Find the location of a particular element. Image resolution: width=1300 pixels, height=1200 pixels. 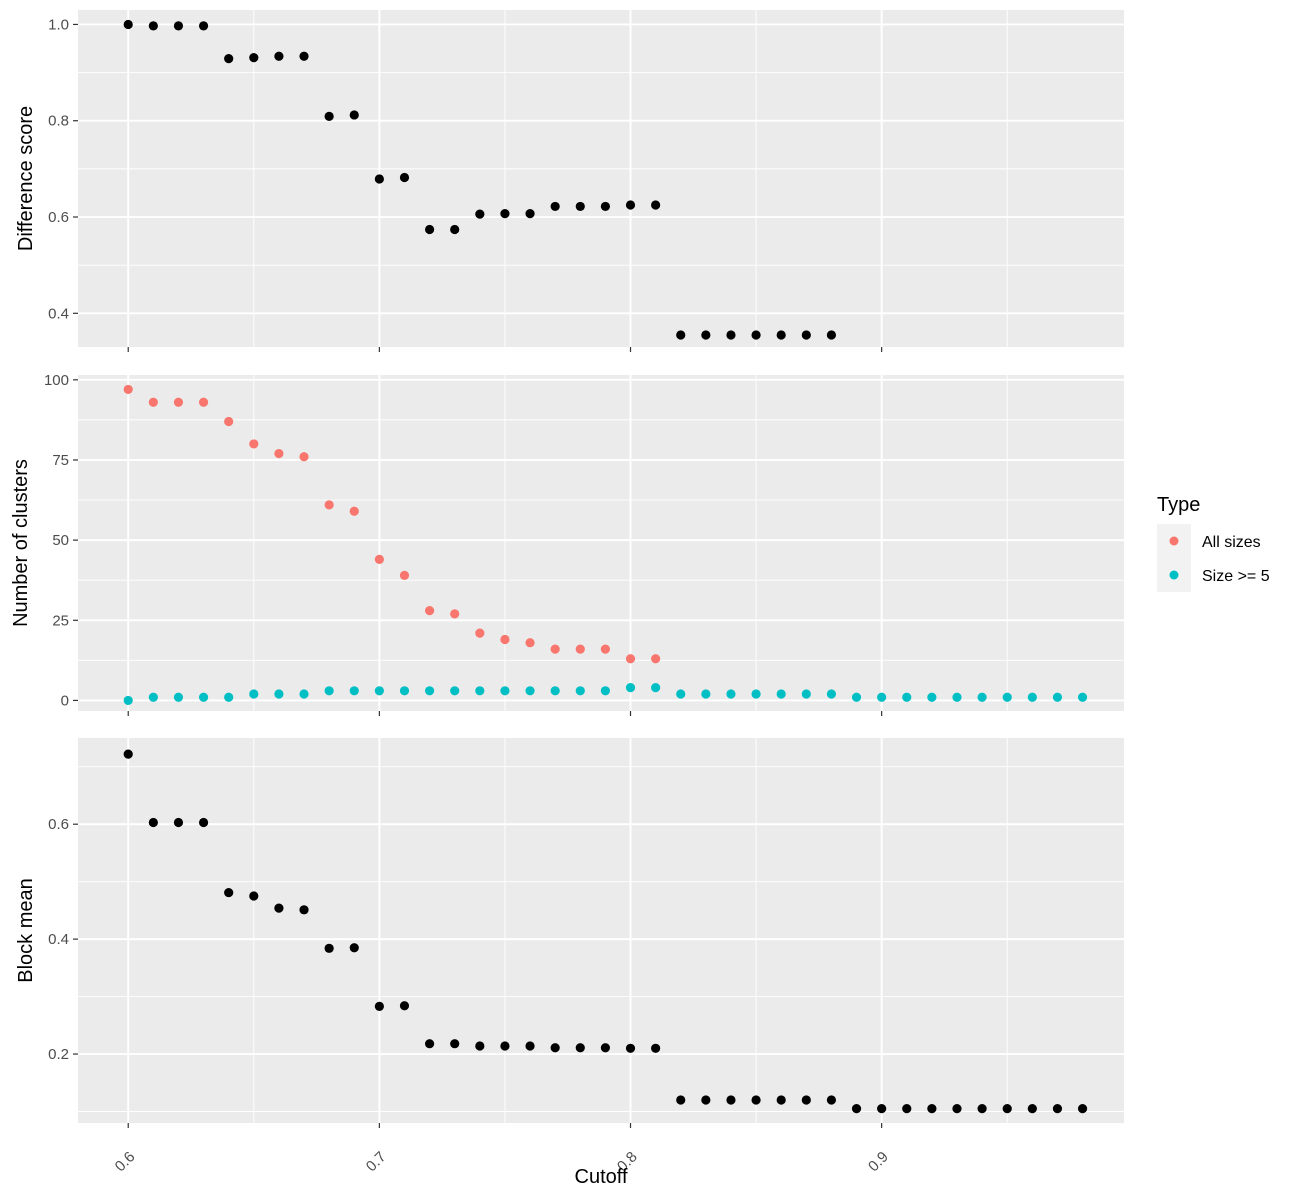

y-tick-label: 0 is located at coordinates (65, 700).